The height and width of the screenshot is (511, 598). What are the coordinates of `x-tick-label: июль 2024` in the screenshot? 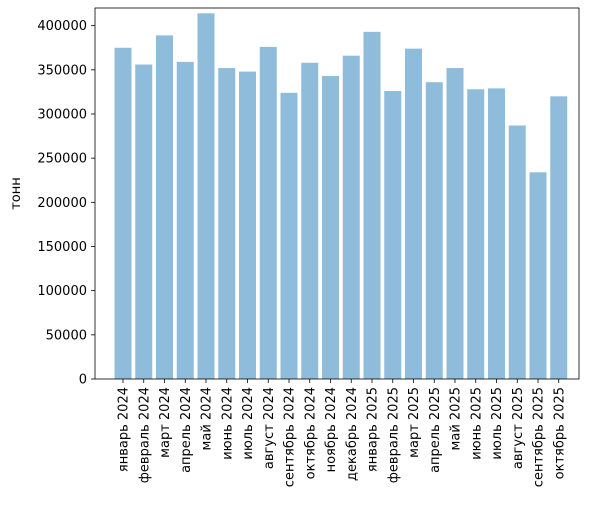 It's located at (248, 423).